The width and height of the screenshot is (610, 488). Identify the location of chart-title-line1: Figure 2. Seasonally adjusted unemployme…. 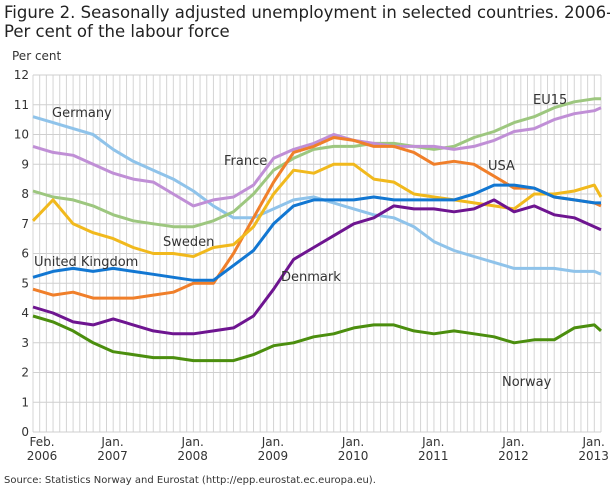
(307, 12).